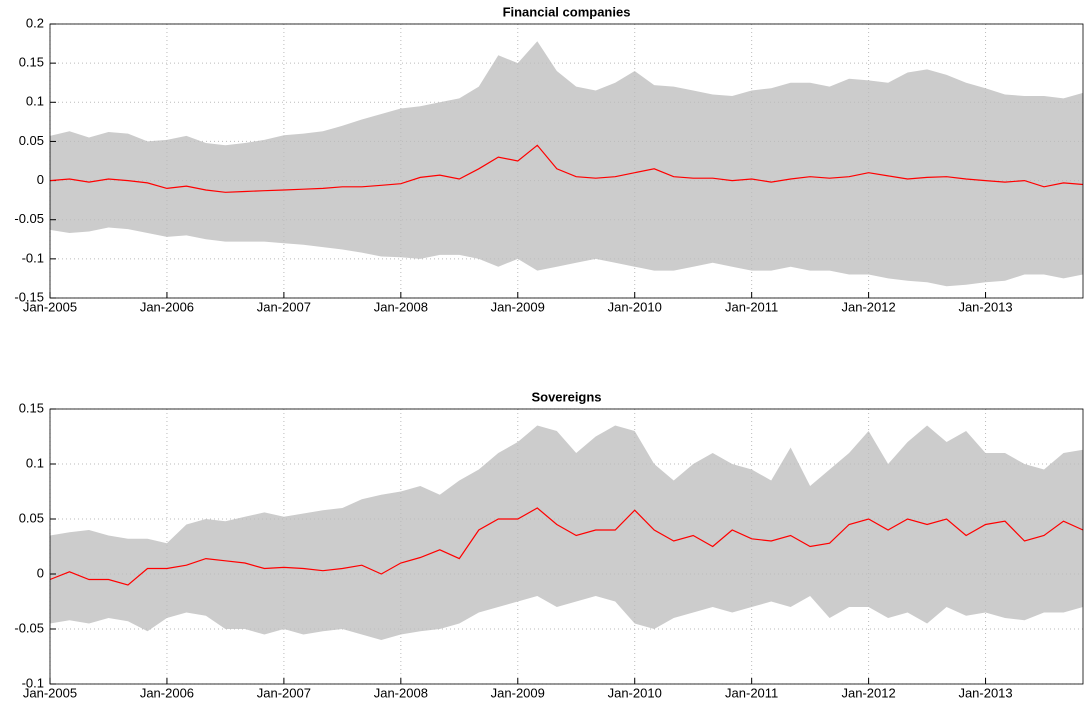  I want to click on y-tick-label: 0.2, so click(35, 22).